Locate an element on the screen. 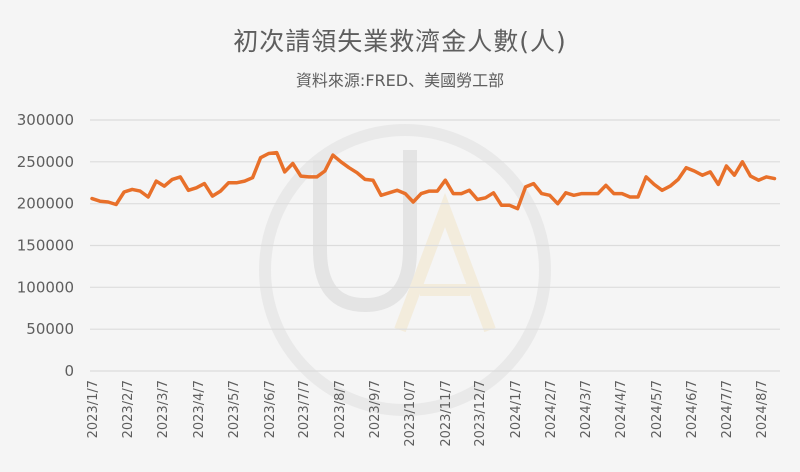 The image size is (800, 472). x-tick-label: 2024/5/7 is located at coordinates (657, 409).